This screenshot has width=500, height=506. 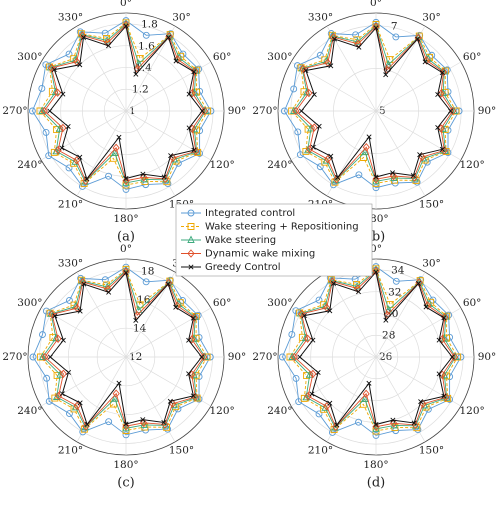 I want to click on theta-tick-label: 150°, so click(x=431, y=451).